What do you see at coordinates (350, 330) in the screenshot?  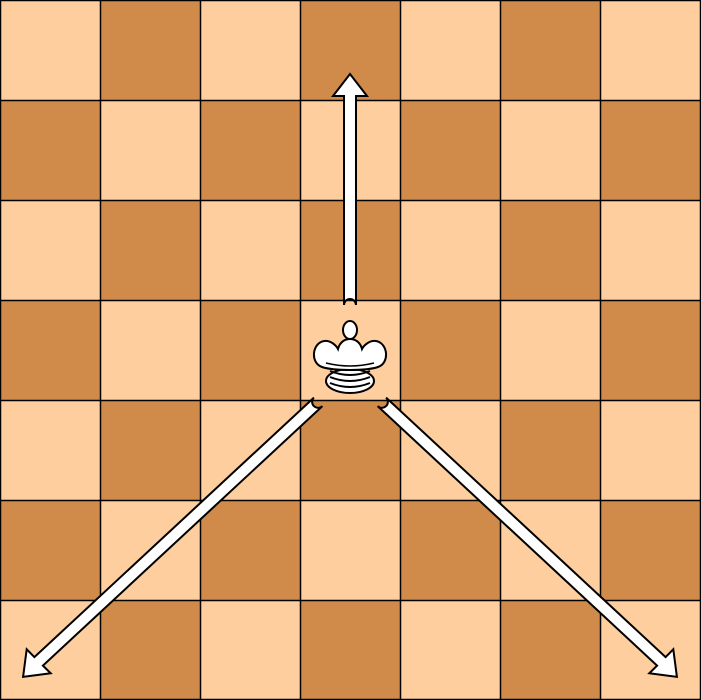 I see `queen-orb` at bounding box center [350, 330].